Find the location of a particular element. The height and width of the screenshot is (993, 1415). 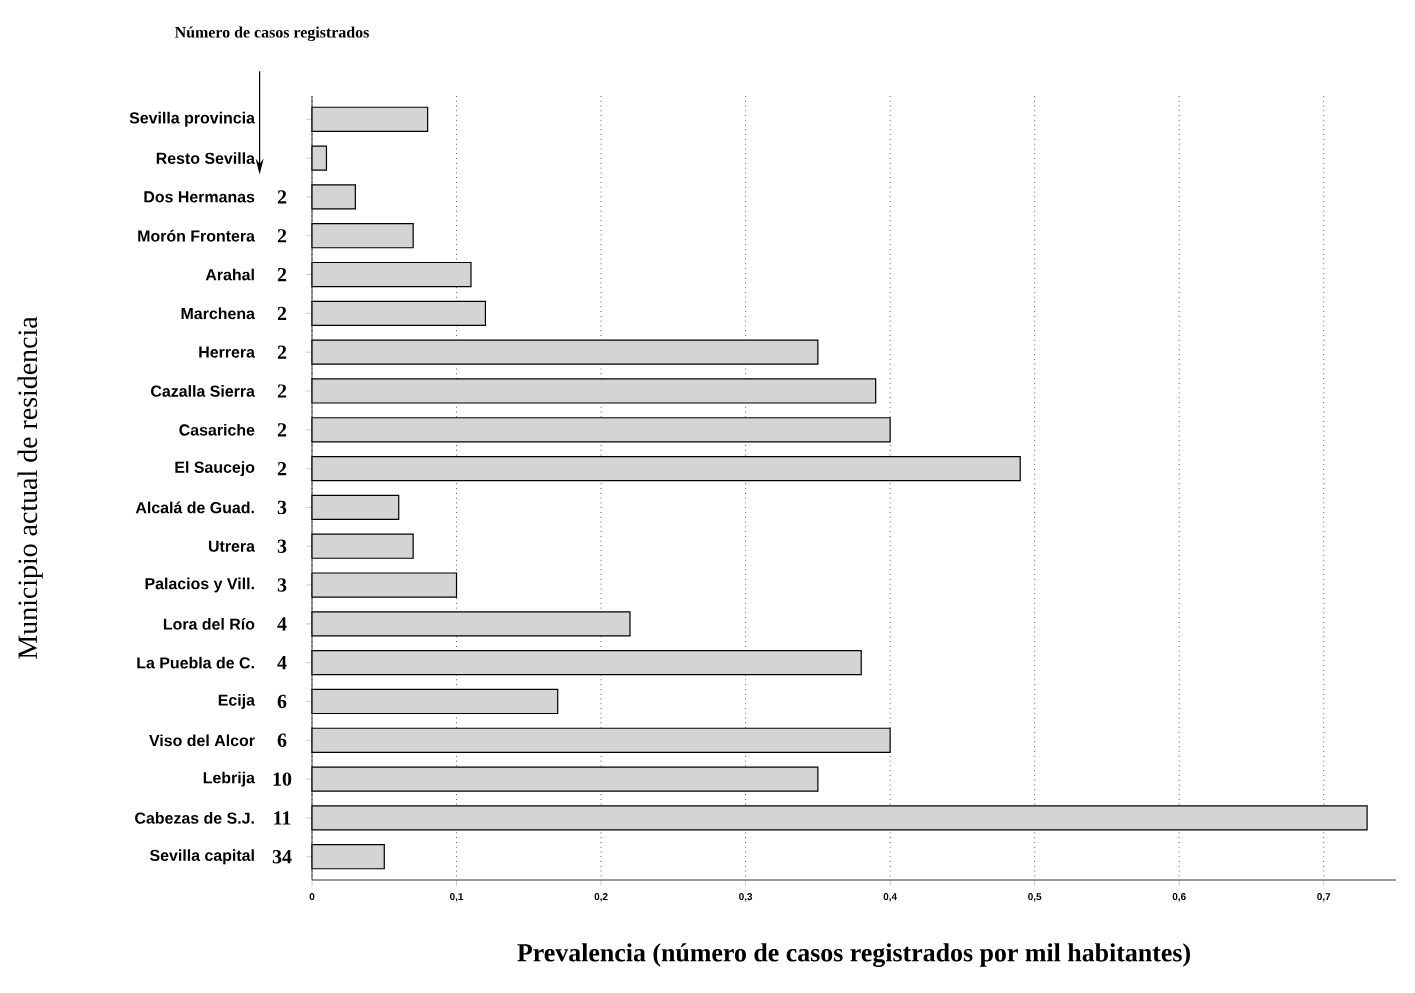

y-tick-label: Herrera is located at coordinates (227, 352).